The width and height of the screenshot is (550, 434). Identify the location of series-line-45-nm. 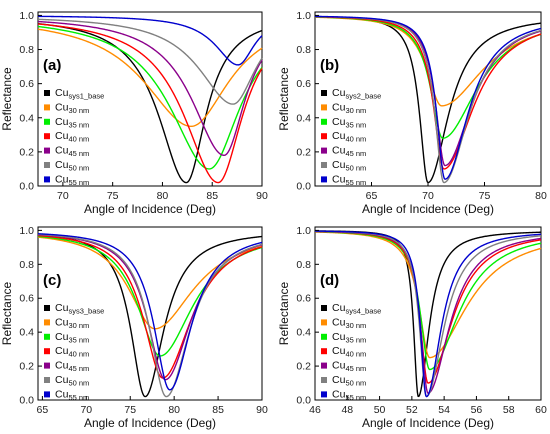
(150, 88).